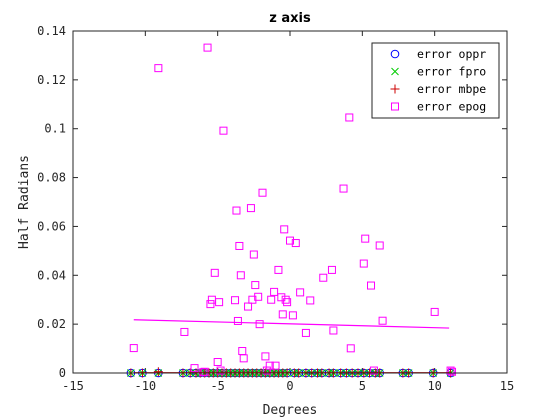 Image resolution: width=560 pixels, height=420 pixels. I want to click on y-tick-label: 0.14, so click(51, 31).